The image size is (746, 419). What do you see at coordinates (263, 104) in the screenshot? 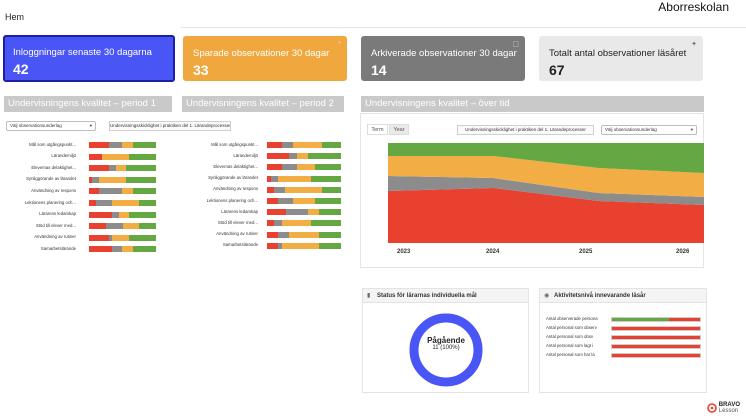
I see `period2-header: Undervisningens kvalitet – period 2` at bounding box center [263, 104].